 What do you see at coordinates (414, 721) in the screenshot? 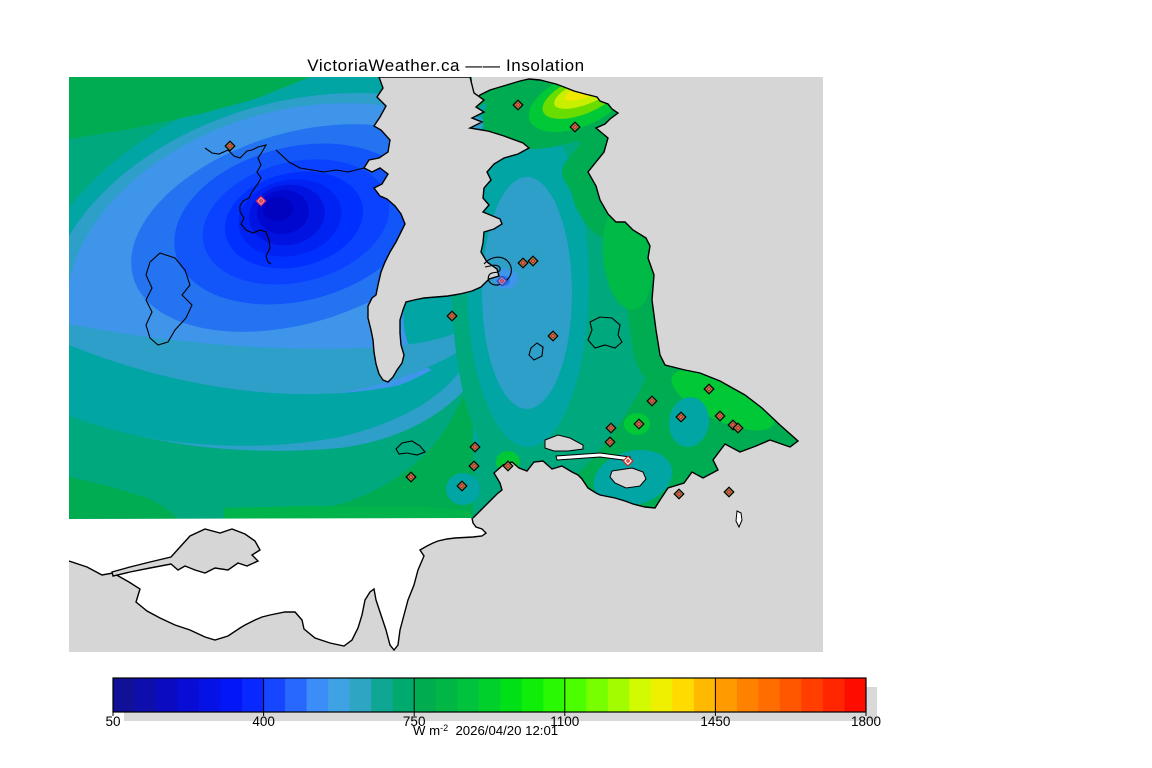
I see `svg-text: 750` at bounding box center [414, 721].